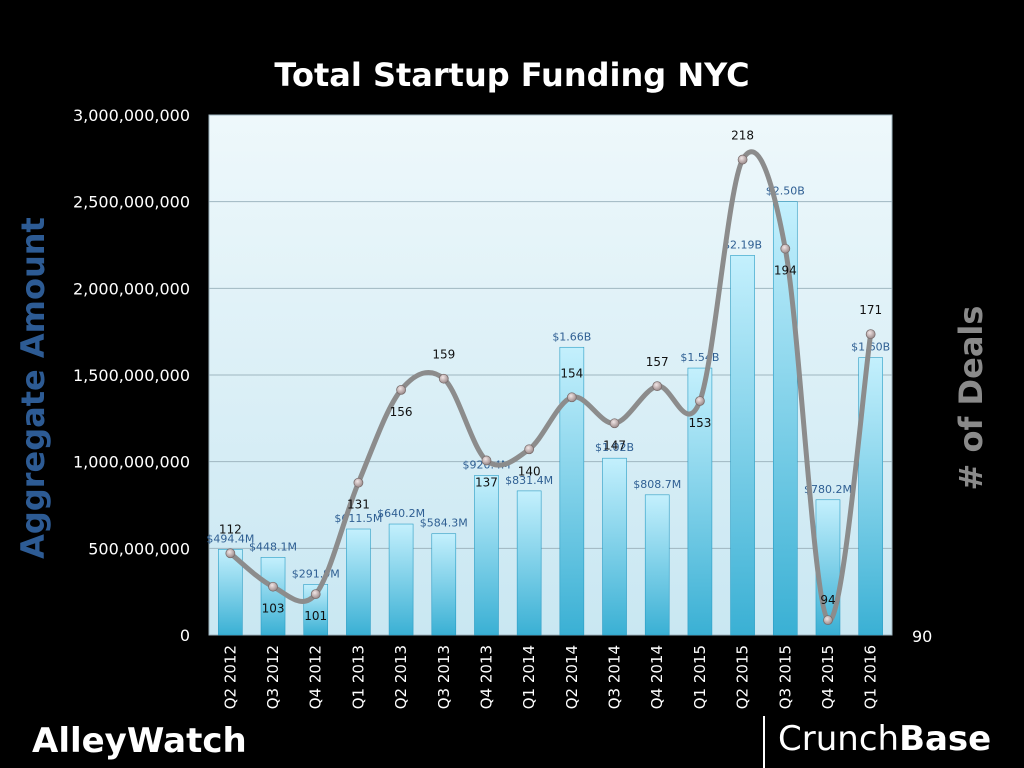 This screenshot has width=1024, height=768. I want to click on chart-title: Total Startup Funding NYC, so click(511, 75).